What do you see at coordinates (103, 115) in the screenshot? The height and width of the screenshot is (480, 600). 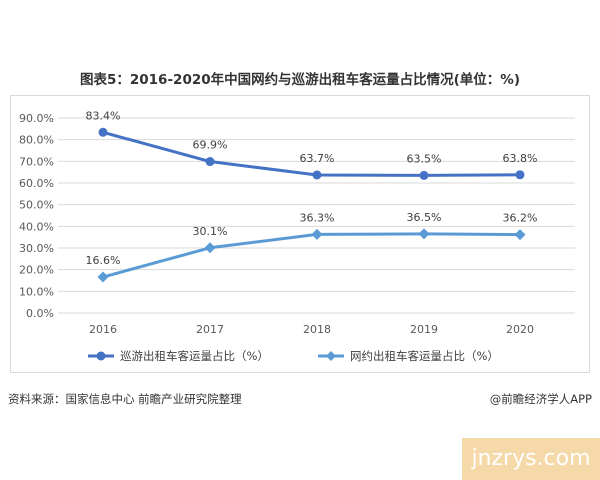 I see `data-label: 83.4%` at bounding box center [103, 115].